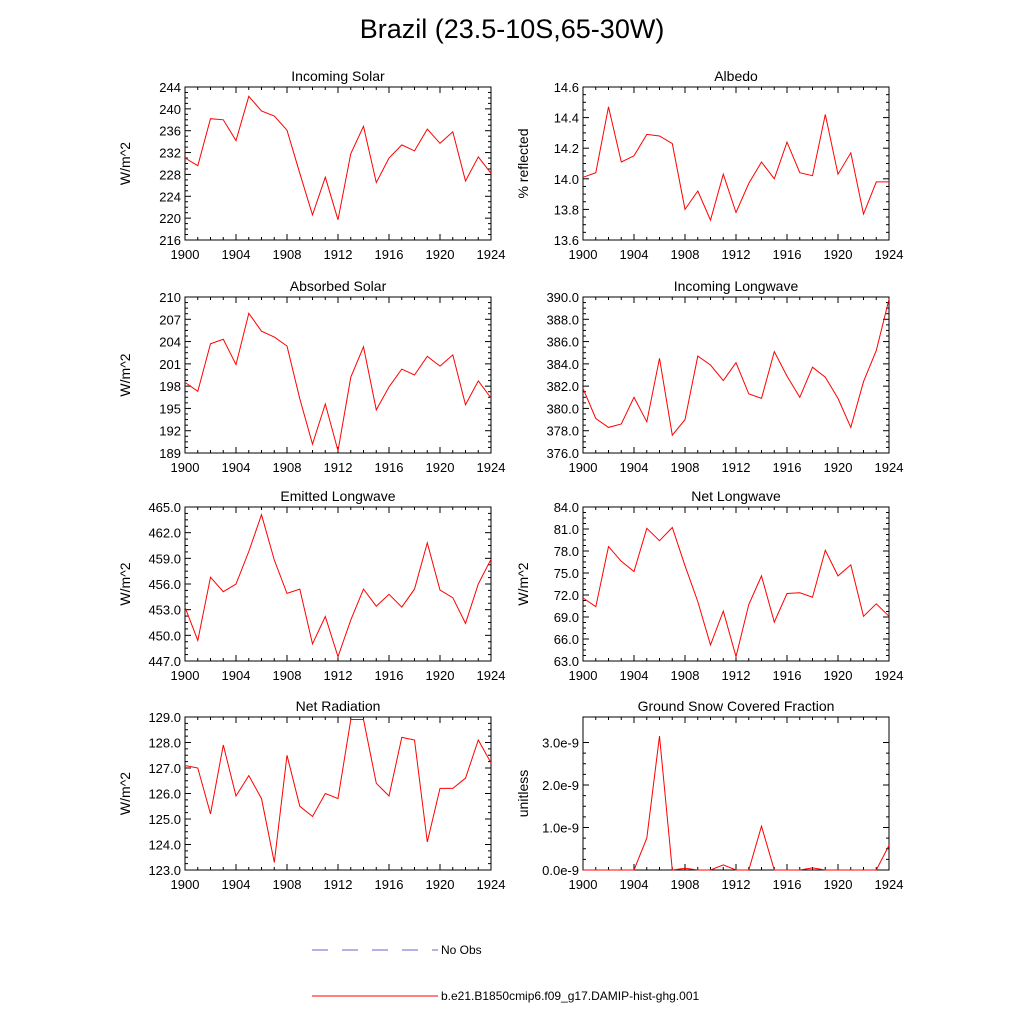 This screenshot has height=1024, width=1024. Describe the element at coordinates (566, 617) in the screenshot. I see `y-tick-label: 69.0` at that location.